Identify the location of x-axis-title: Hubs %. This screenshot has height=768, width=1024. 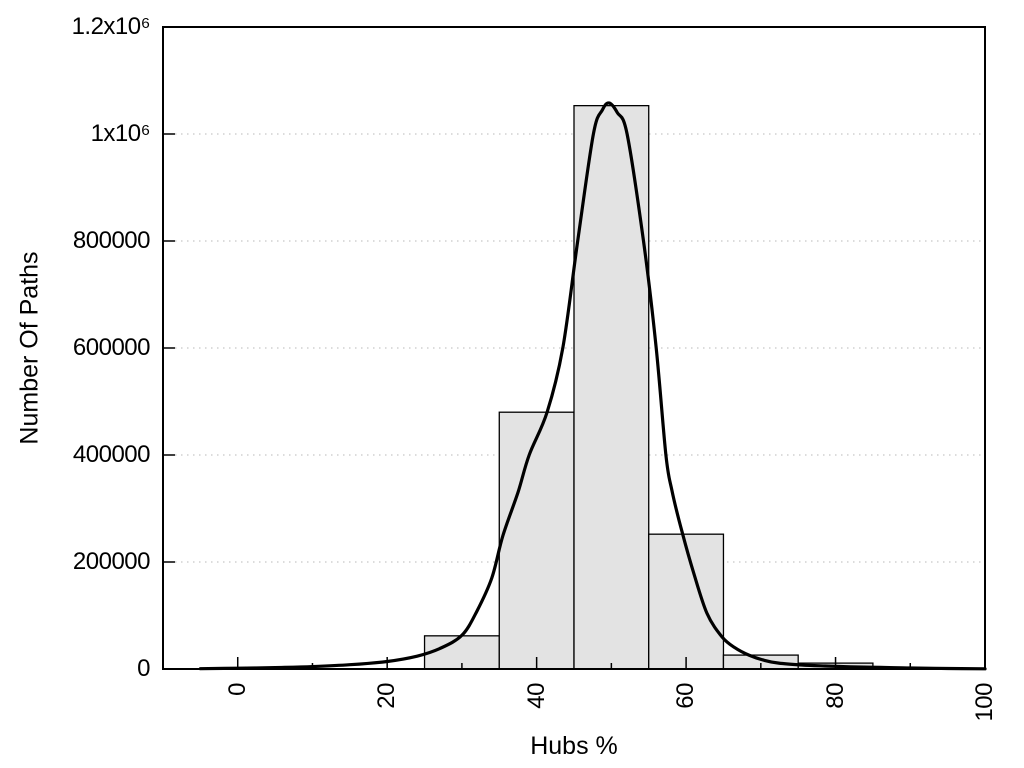
(574, 746).